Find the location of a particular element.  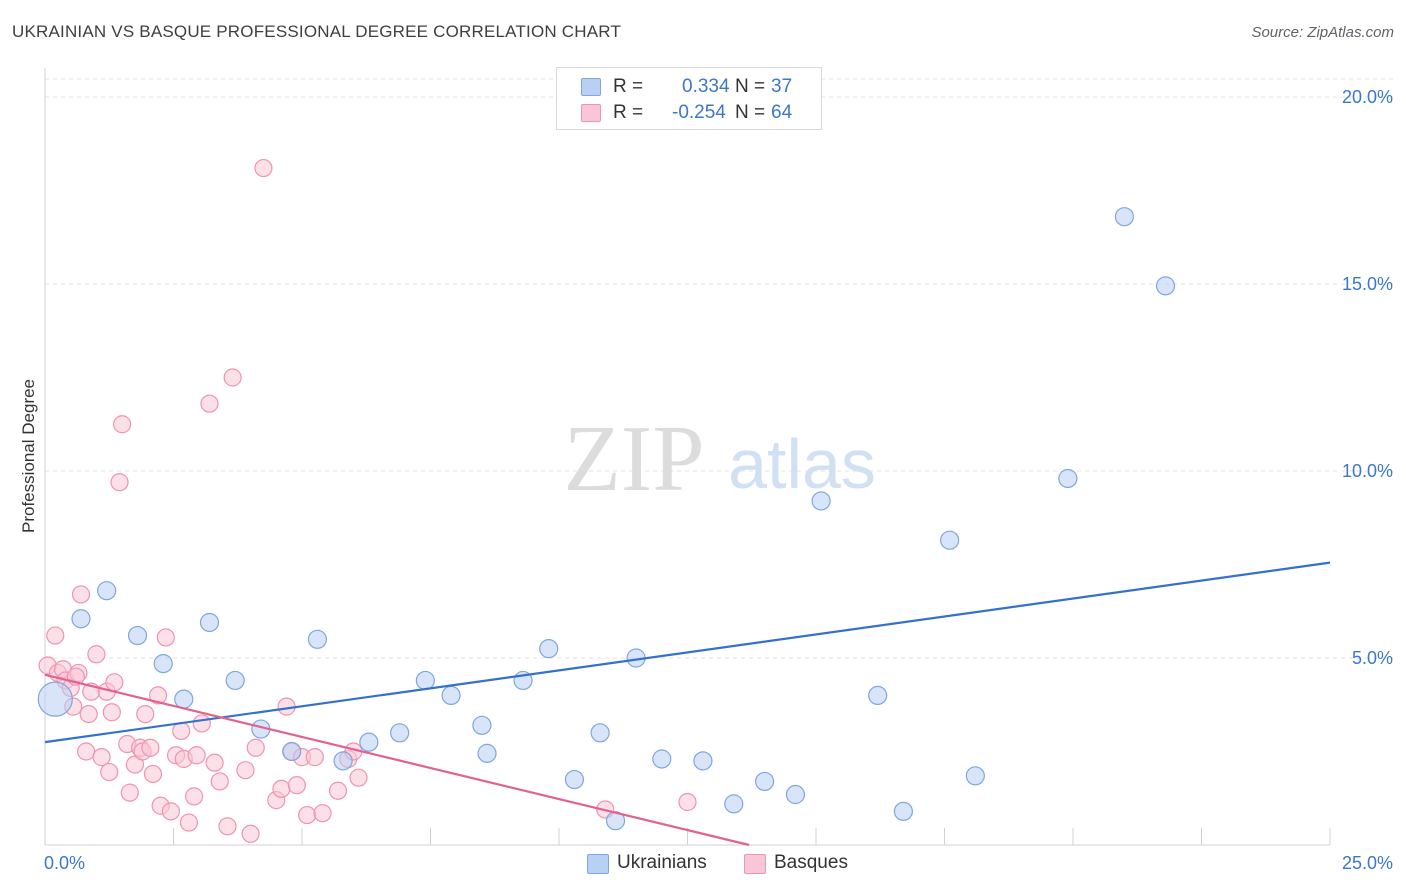

bottom-legend-label-basques: Basques is located at coordinates (811, 862).